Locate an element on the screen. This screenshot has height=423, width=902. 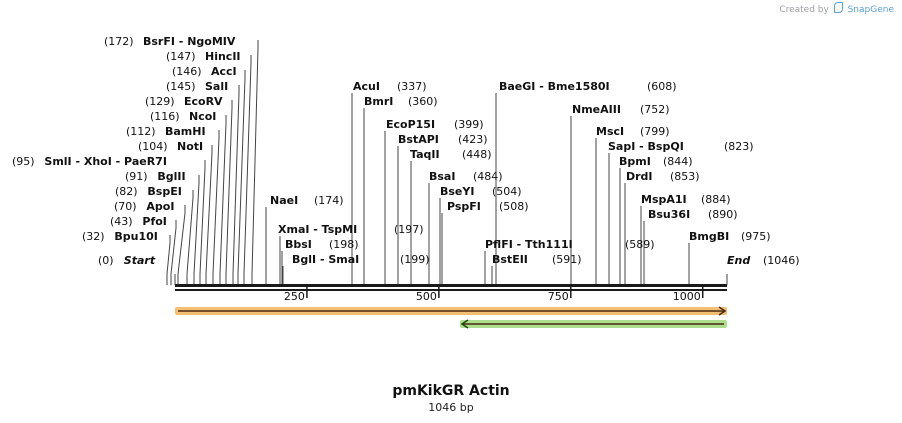
site-name-label: BglII is located at coordinates (171, 176).